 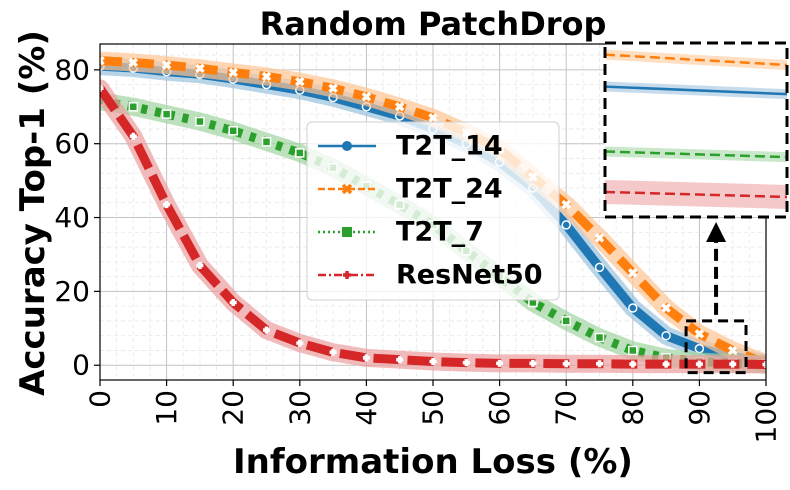 I want to click on legend-label-resnet50: ResNet50, so click(x=469, y=275).